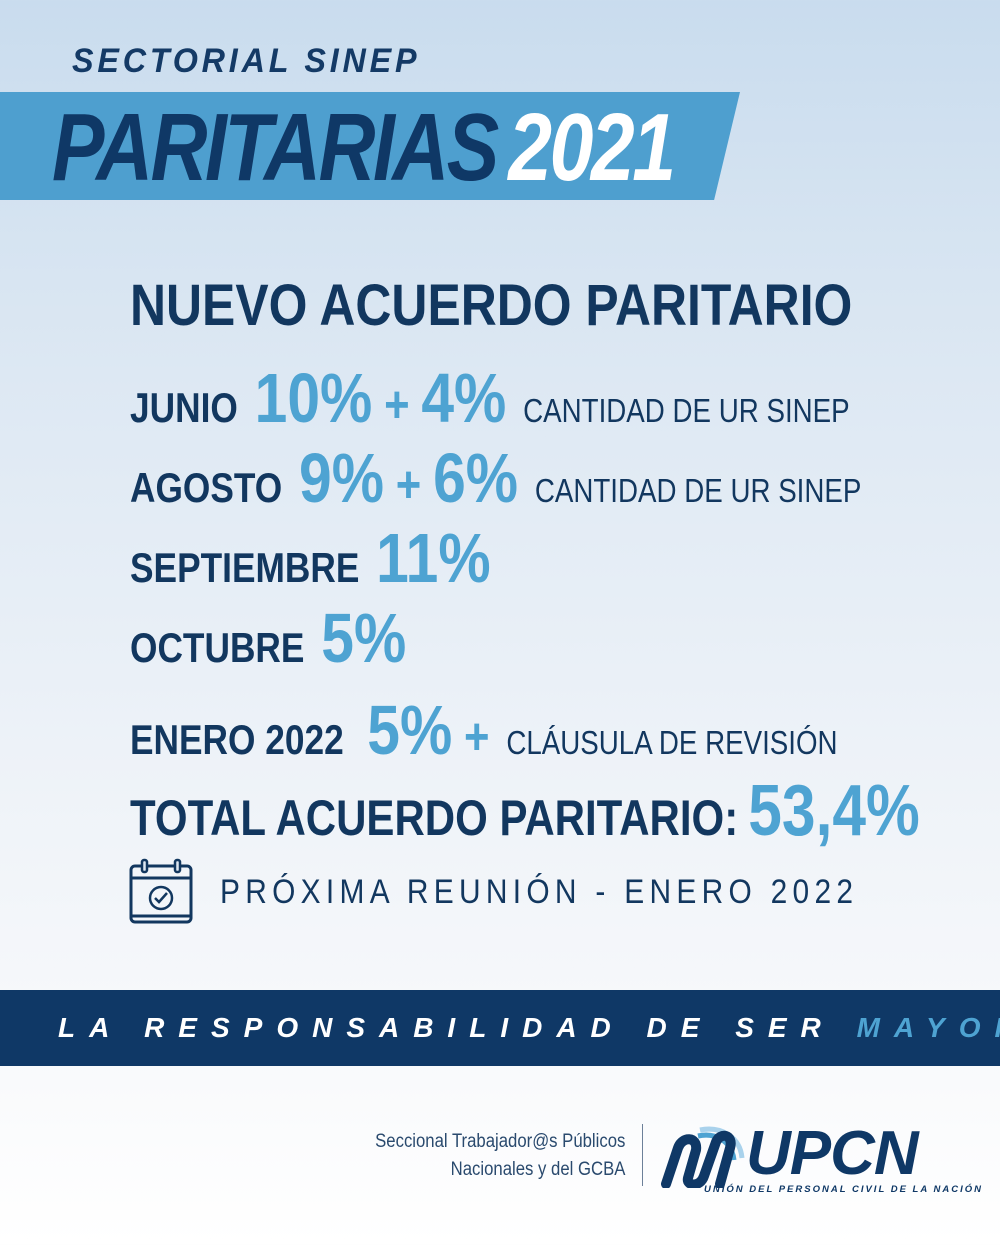  What do you see at coordinates (184, 407) in the screenshot?
I see `month-label: JUNIO` at bounding box center [184, 407].